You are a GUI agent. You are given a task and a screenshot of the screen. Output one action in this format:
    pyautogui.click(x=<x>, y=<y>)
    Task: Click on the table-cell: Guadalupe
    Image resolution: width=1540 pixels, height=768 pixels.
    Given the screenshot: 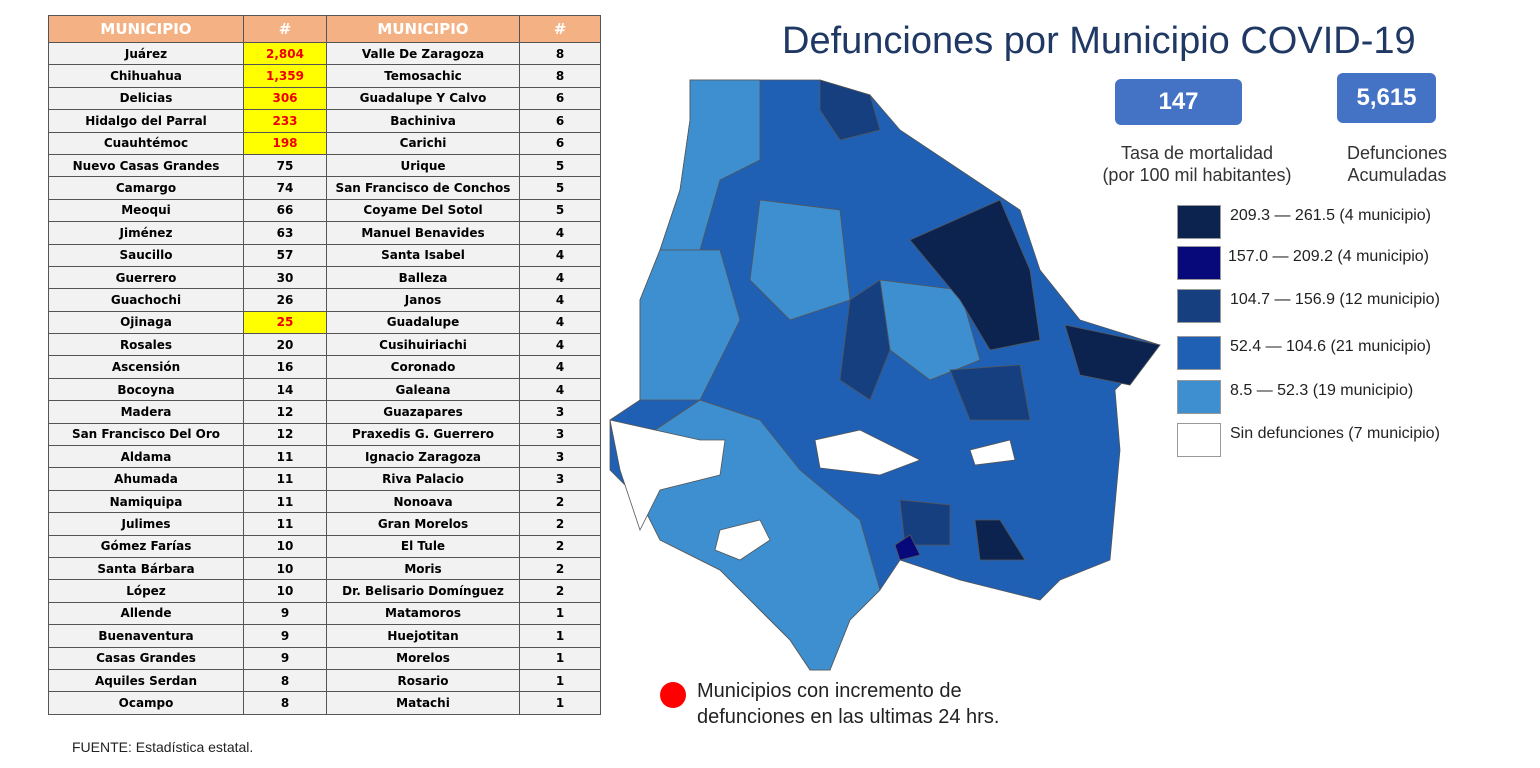 What is the action you would take?
    pyautogui.click(x=423, y=322)
    